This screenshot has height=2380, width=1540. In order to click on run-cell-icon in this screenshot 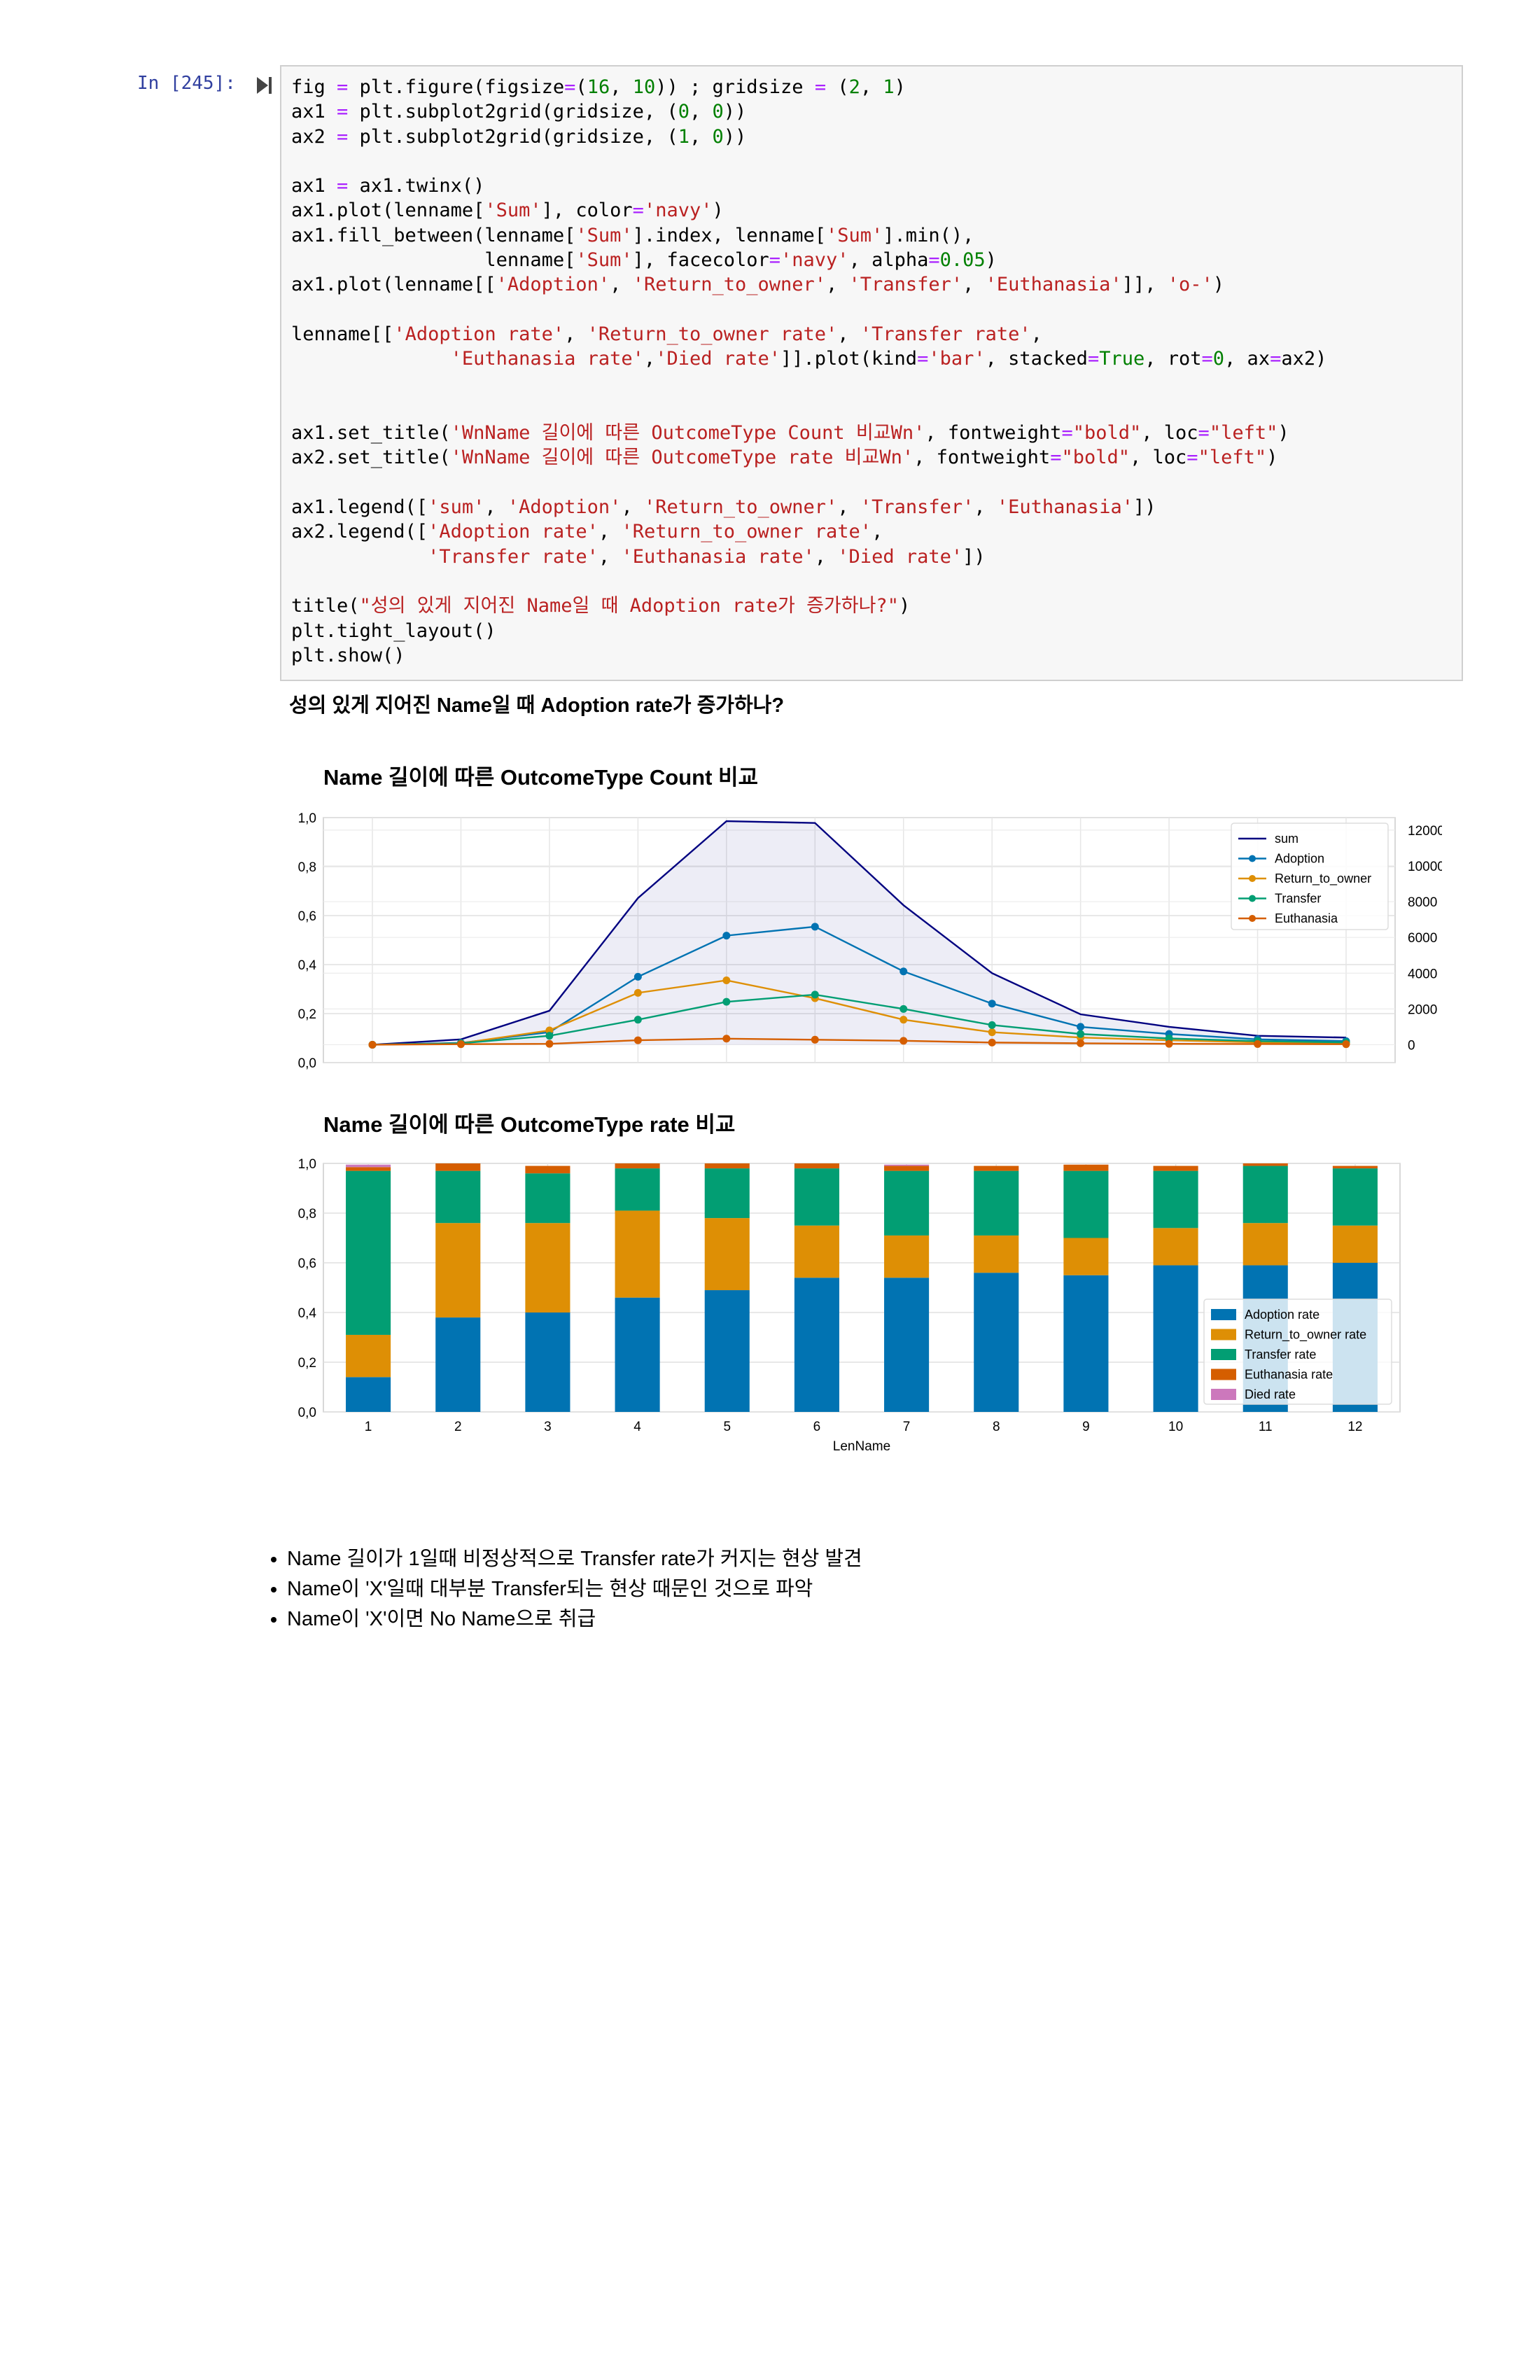, I will do `click(264, 85)`.